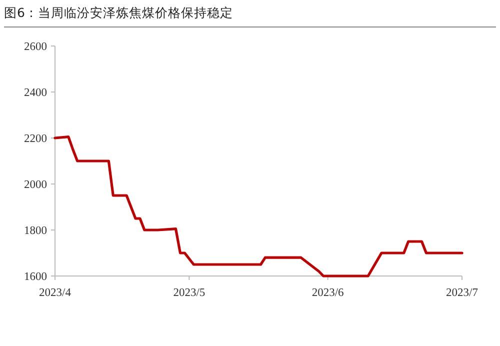 Image resolution: width=500 pixels, height=346 pixels. What do you see at coordinates (36, 185) in the screenshot?
I see `y-tick-label: 2000` at bounding box center [36, 185].